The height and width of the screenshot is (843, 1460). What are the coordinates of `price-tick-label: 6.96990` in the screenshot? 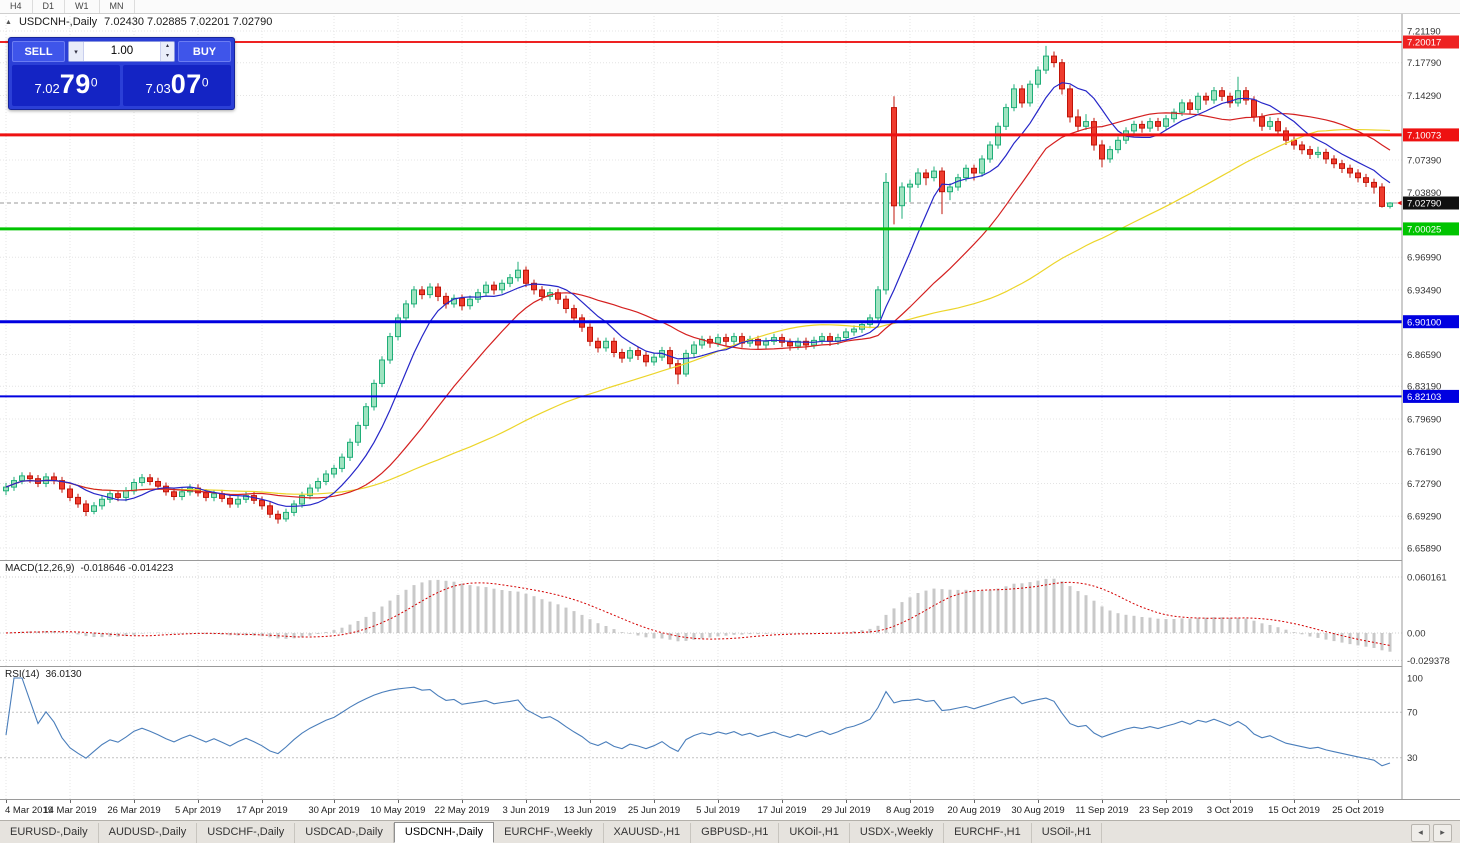 It's located at (1424, 258).